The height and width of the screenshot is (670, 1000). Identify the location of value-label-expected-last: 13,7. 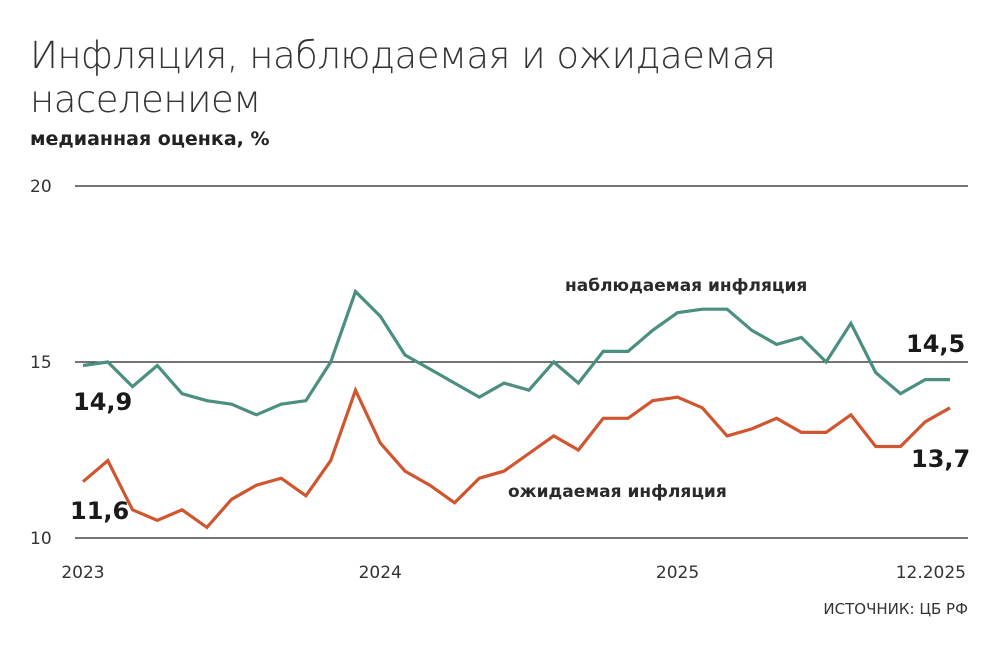
(940, 459).